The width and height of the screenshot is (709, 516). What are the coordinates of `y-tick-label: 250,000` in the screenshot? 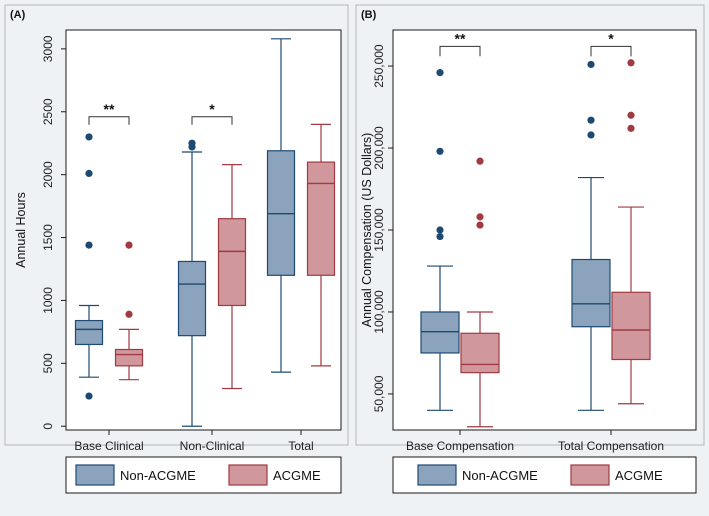 It's located at (379, 66).